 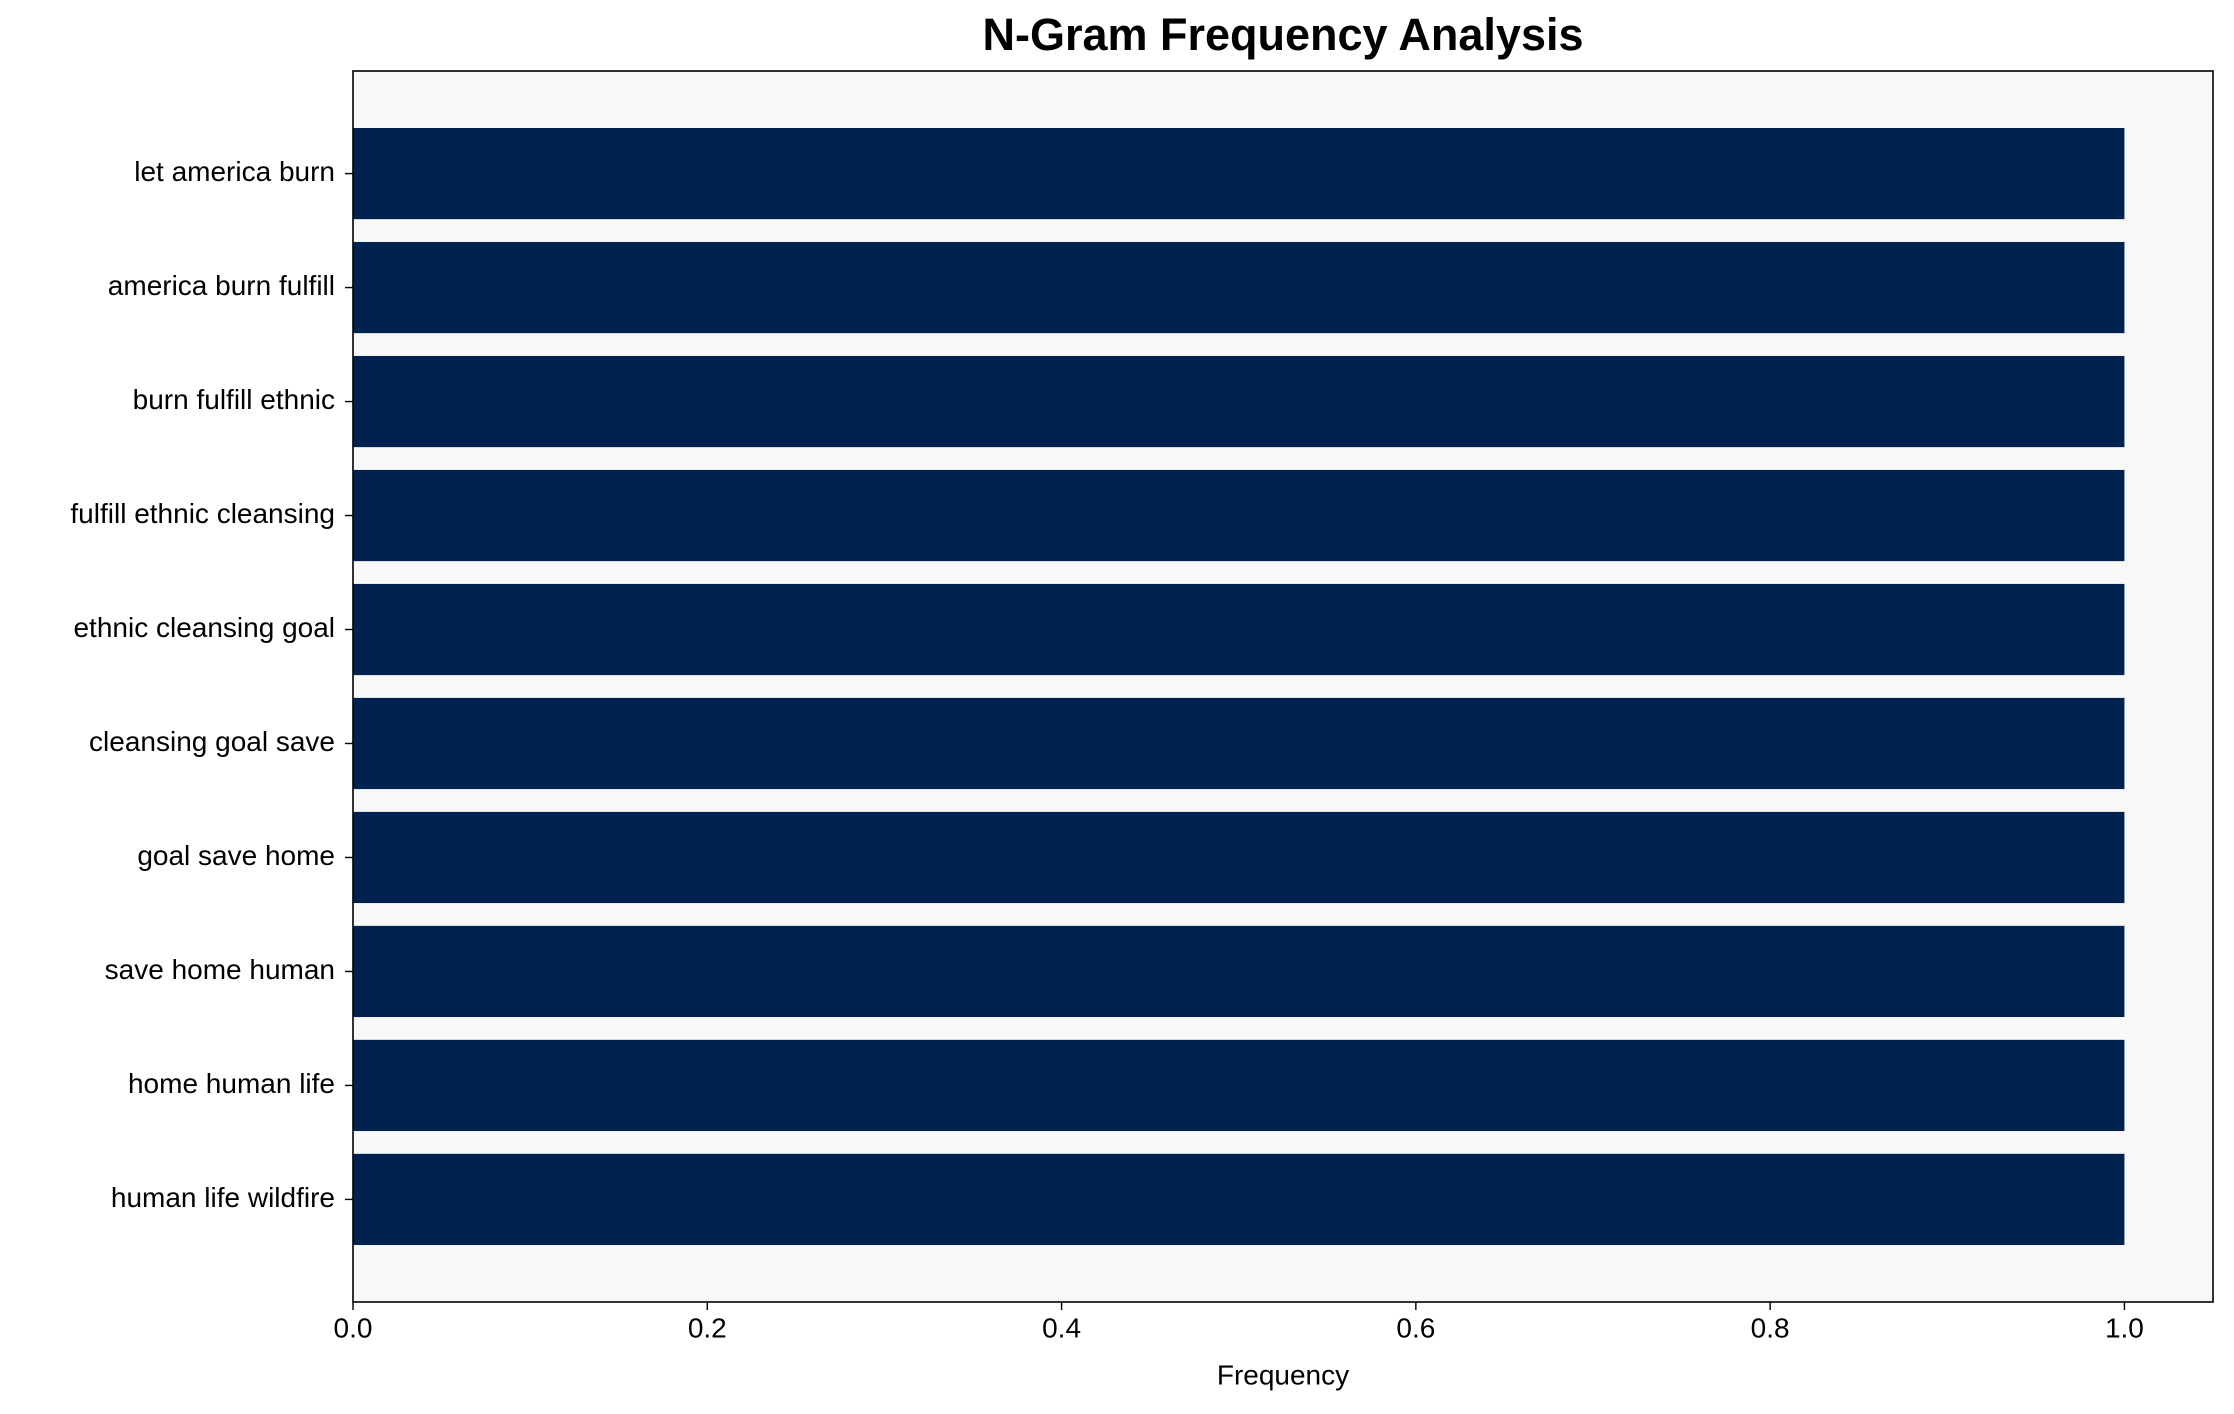 What do you see at coordinates (1282, 34) in the screenshot?
I see `chart-title: N-Gram Frequency Analysis` at bounding box center [1282, 34].